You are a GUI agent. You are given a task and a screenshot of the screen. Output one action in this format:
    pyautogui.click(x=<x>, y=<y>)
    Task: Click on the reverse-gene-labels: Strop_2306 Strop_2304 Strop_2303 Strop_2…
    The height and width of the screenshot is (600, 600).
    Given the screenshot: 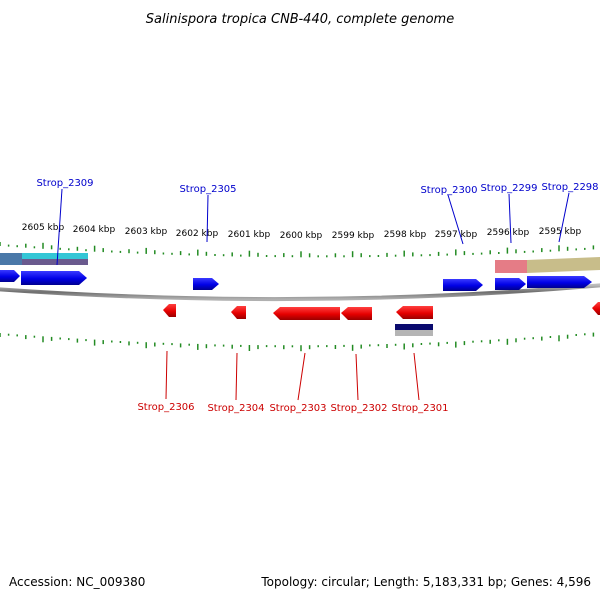 What is the action you would take?
    pyautogui.click(x=292, y=408)
    